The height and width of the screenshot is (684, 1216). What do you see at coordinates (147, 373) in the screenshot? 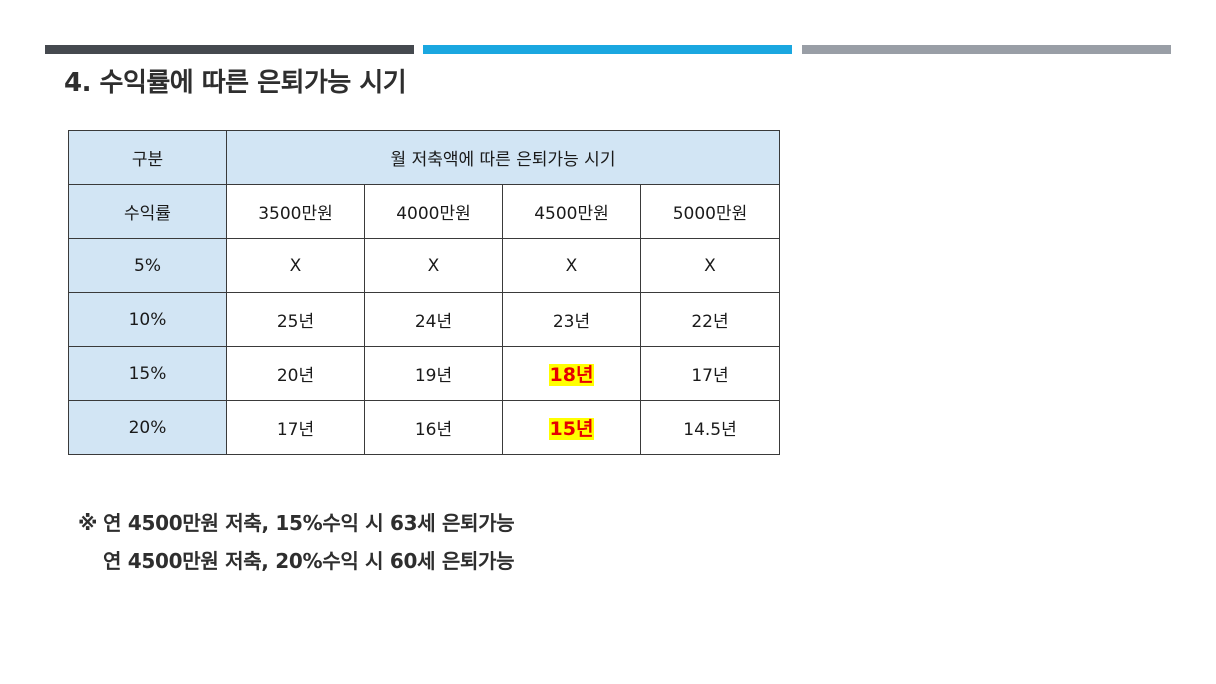
I see `rate-cell: 15%` at bounding box center [147, 373].